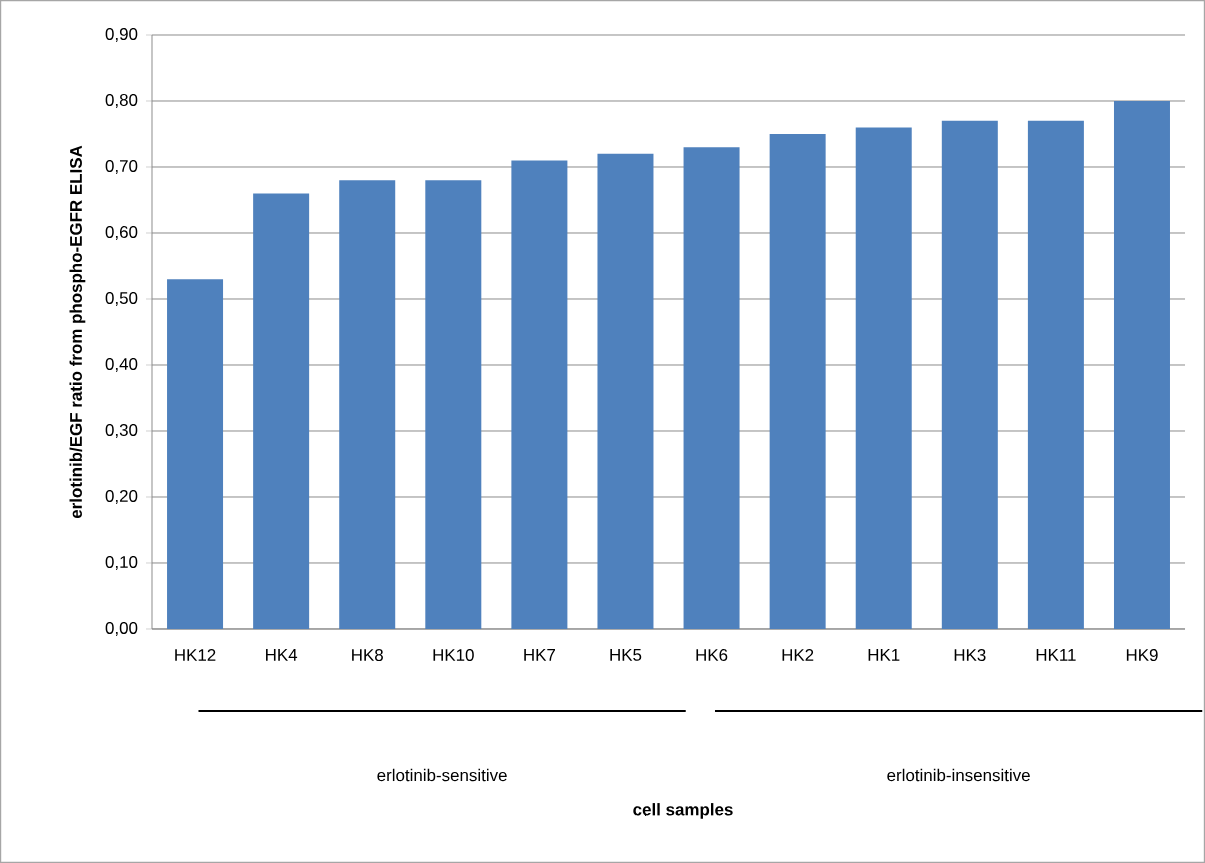 The height and width of the screenshot is (863, 1205). Describe the element at coordinates (798, 655) in the screenshot. I see `x-tick-label: HK2` at that location.